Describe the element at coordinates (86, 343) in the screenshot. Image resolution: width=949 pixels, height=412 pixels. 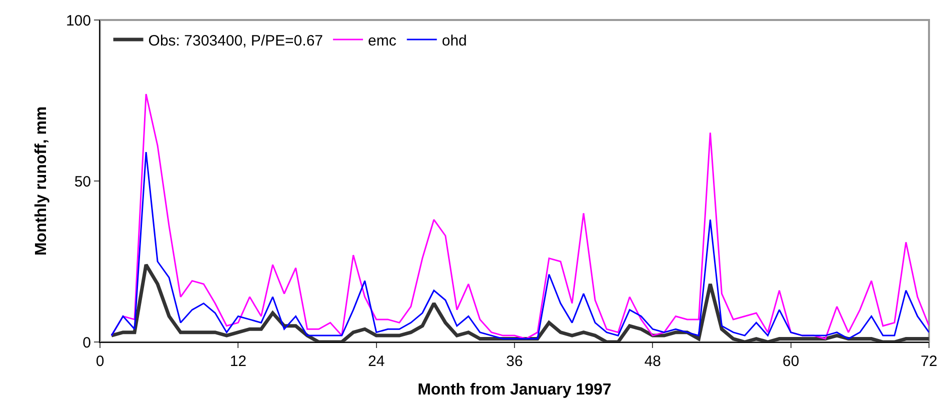
I see `y-tick-label: 0` at that location.